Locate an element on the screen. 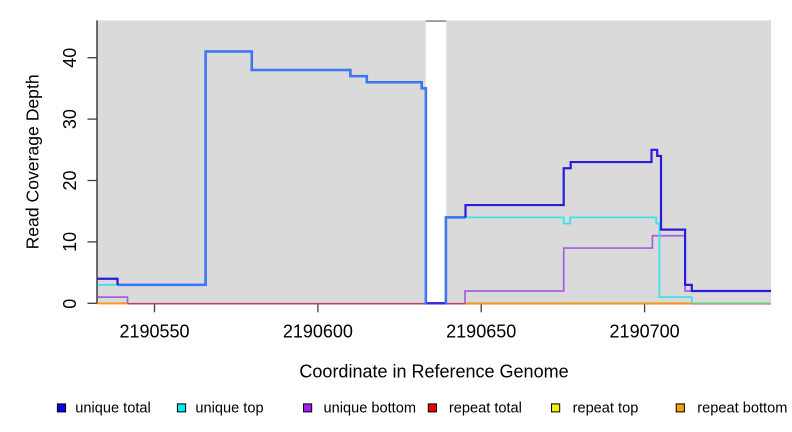 The width and height of the screenshot is (792, 432). svg-text: 2190600 is located at coordinates (318, 331).